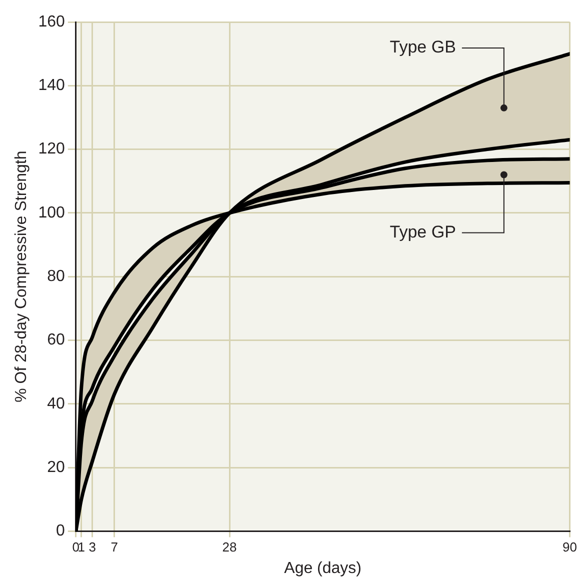  What do you see at coordinates (76, 547) in the screenshot?
I see `x-tick-label: 0` at bounding box center [76, 547].